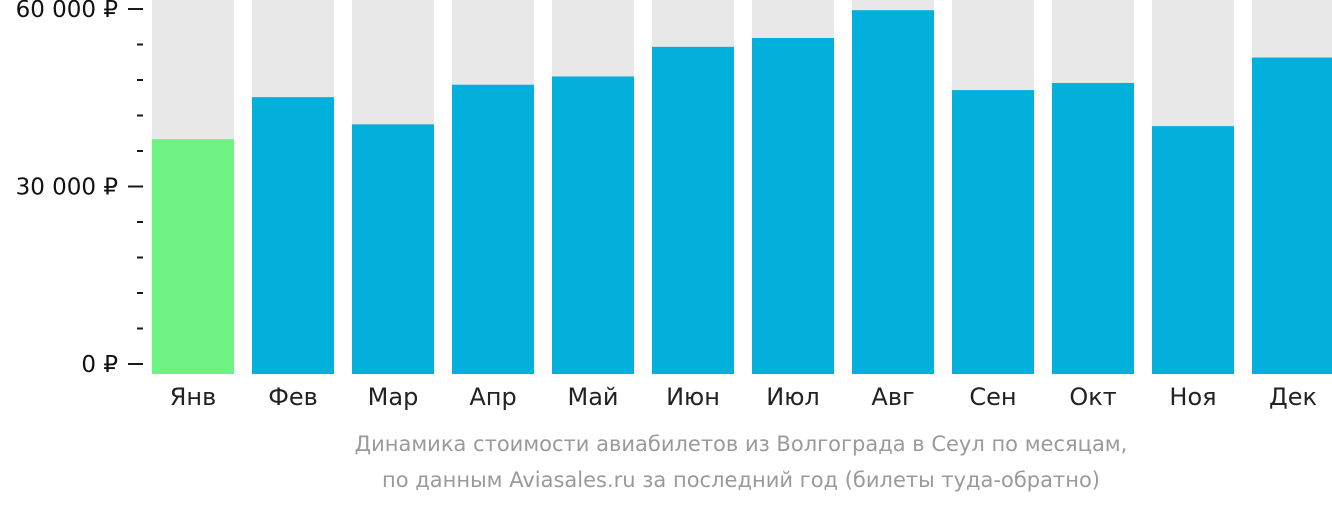  What do you see at coordinates (193, 397) in the screenshot?
I see `x-tick-label: Янв` at bounding box center [193, 397].